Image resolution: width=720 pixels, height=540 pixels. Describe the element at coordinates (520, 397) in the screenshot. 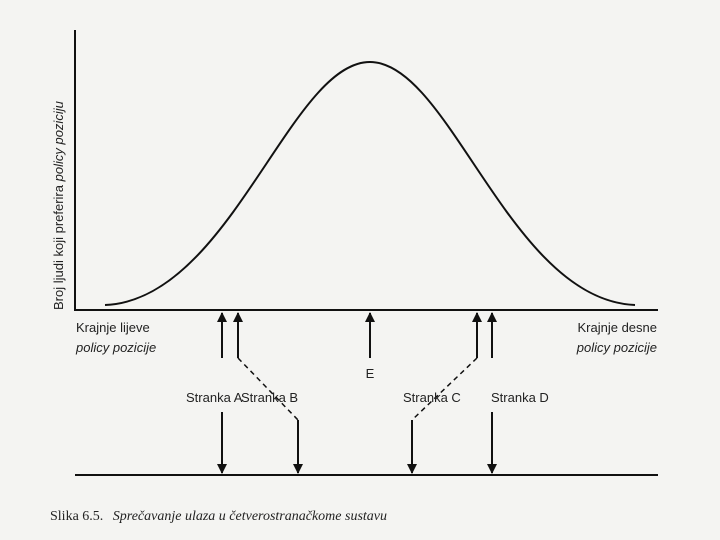

I see `party-label: Stranka D` at that location.